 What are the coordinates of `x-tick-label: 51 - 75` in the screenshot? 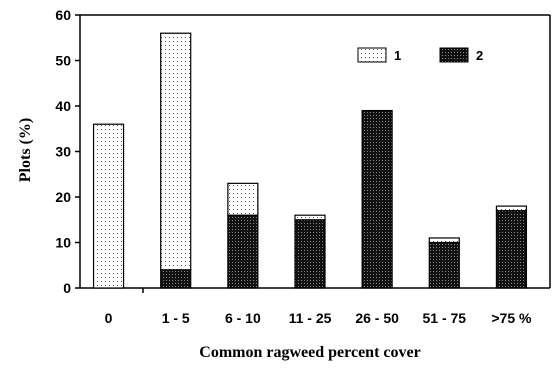 It's located at (444, 318).